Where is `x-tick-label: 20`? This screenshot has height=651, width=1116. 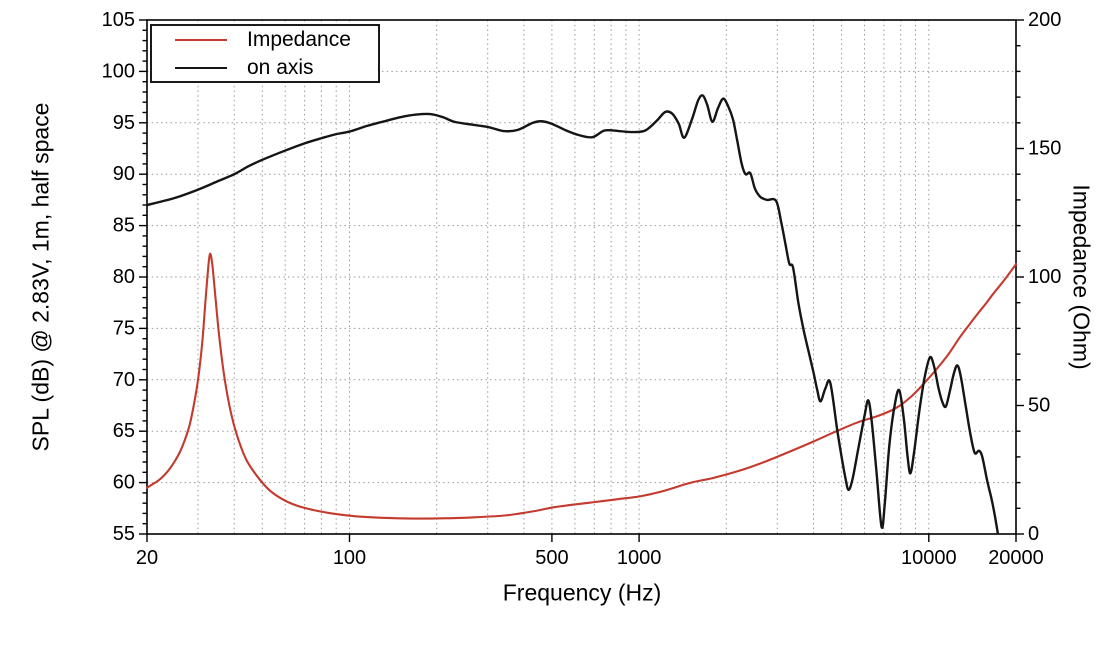
x-tick-label: 20 is located at coordinates (147, 558).